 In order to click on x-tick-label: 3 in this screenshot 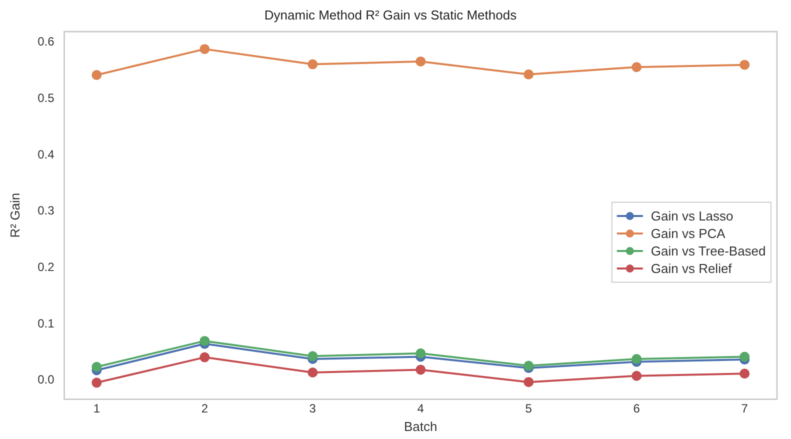, I will do `click(312, 409)`.